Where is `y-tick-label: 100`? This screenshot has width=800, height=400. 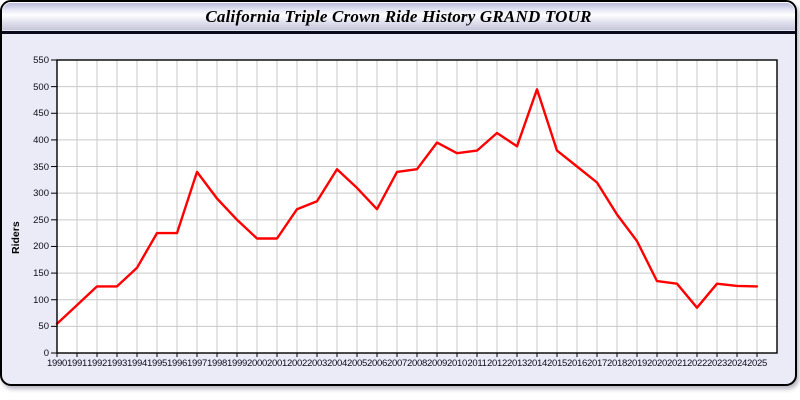
y-tick-label: 100 is located at coordinates (41, 300).